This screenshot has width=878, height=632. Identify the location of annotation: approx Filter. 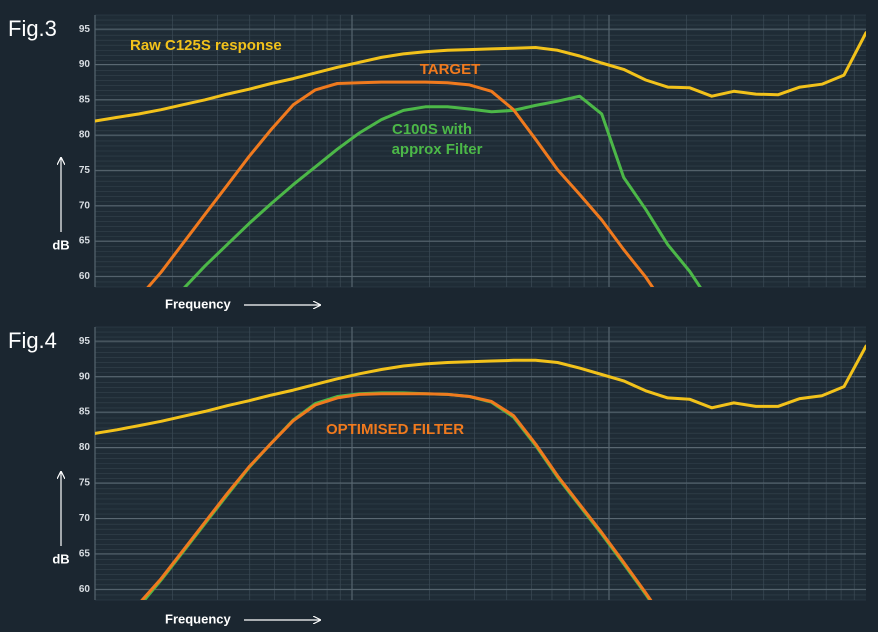
(437, 149).